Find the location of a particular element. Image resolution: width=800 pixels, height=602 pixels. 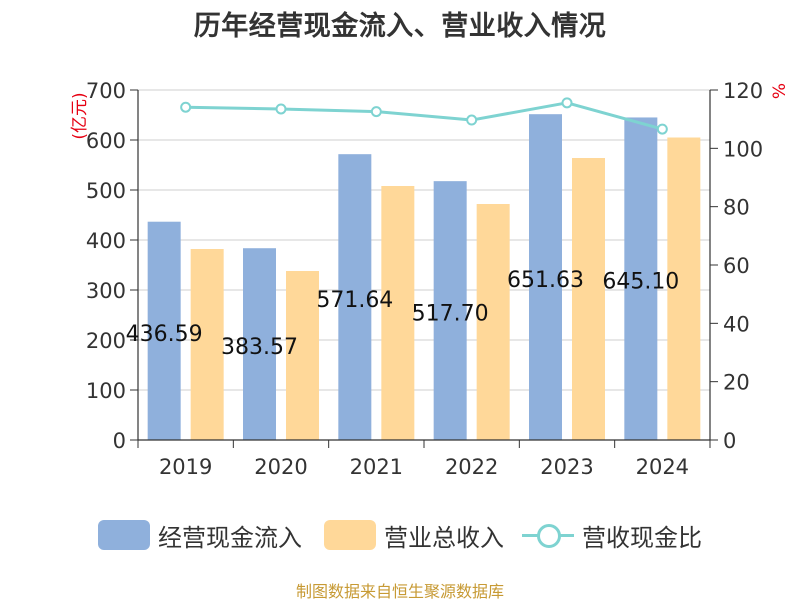

left-axis-tick-label: 400 is located at coordinates (106, 241).